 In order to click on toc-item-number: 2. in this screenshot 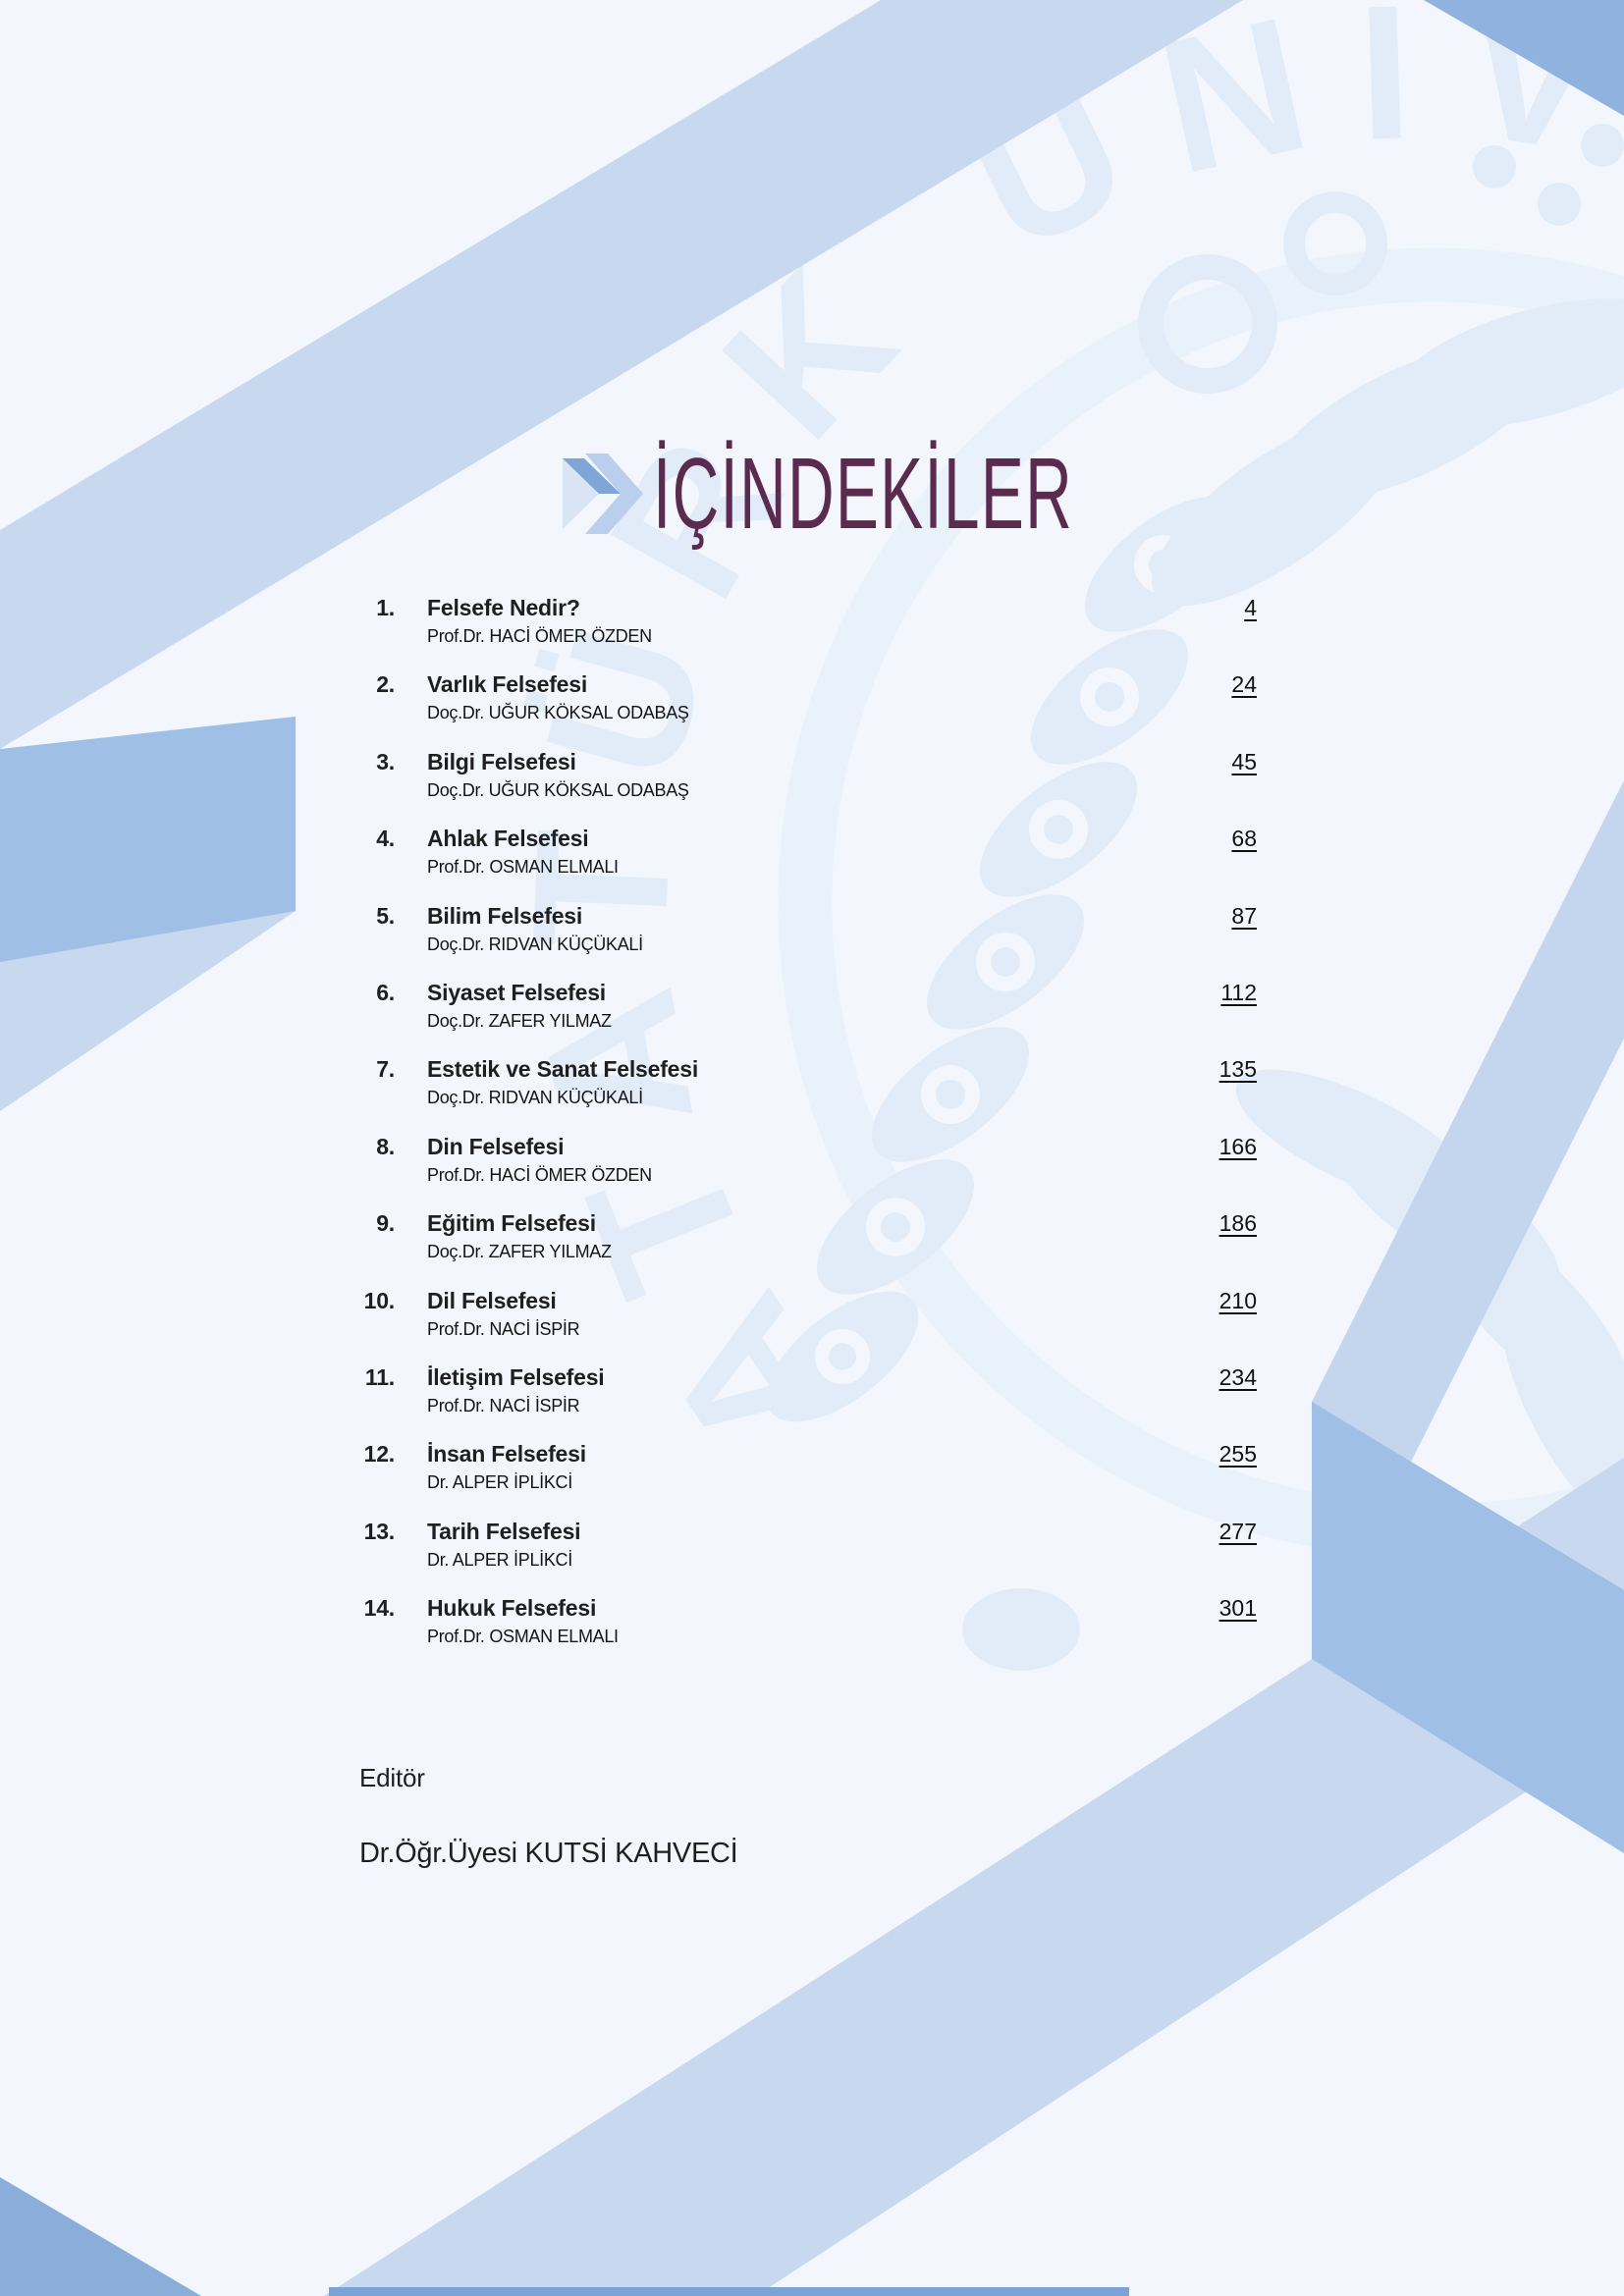, I will do `click(385, 684)`.